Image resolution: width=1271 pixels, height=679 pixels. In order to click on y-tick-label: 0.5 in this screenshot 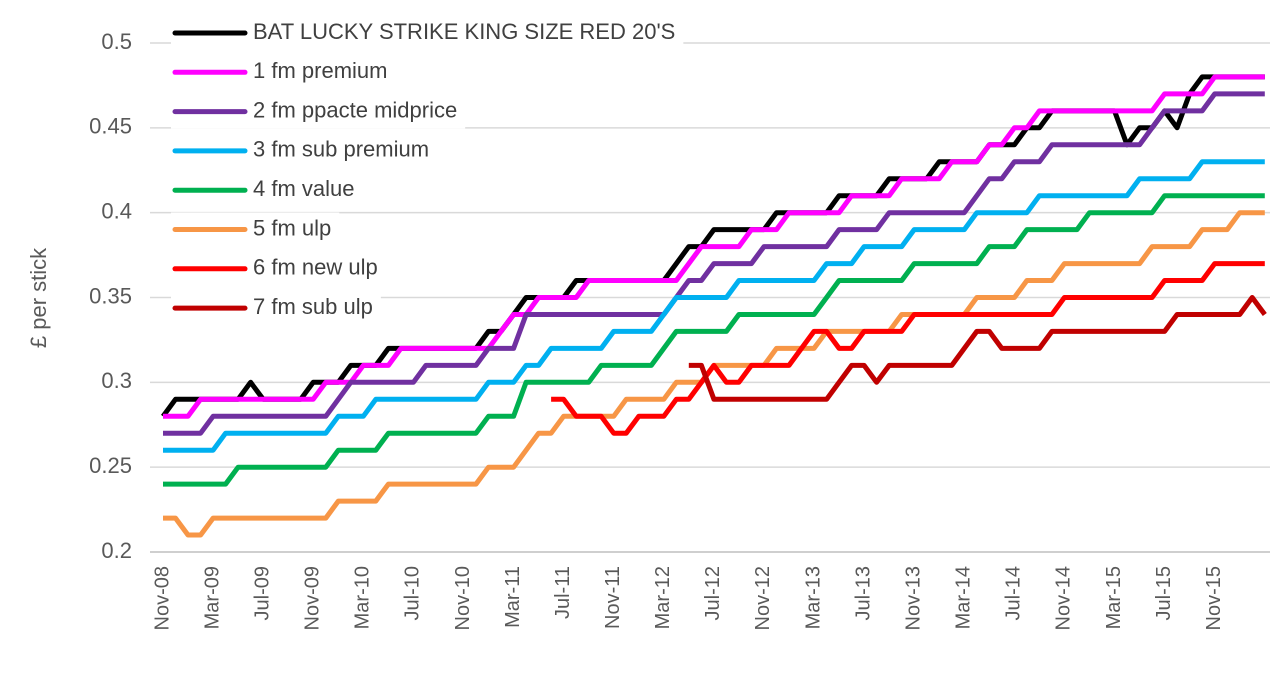, I will do `click(116, 41)`.